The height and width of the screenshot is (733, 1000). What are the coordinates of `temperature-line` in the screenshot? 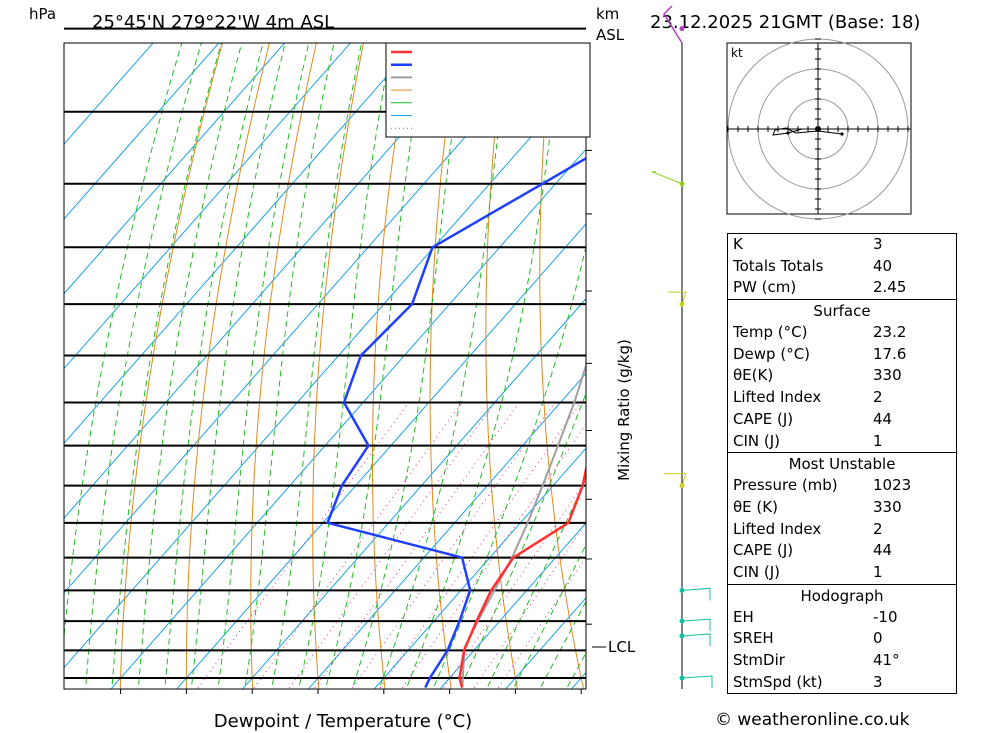 It's located at (522, 575).